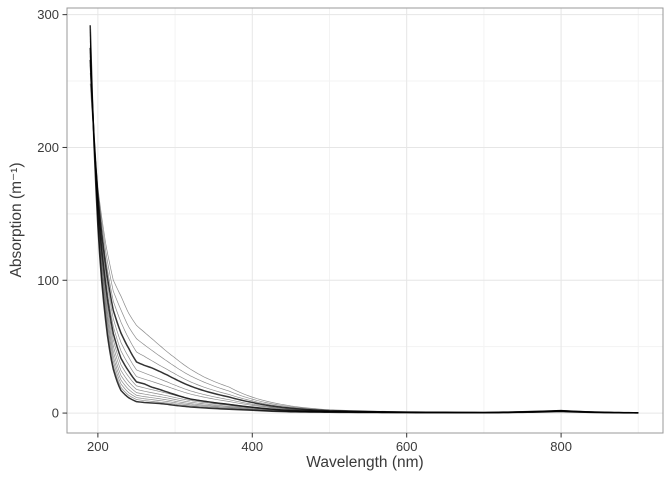 This screenshot has width=672, height=480. What do you see at coordinates (561, 446) in the screenshot?
I see `x-tick-label: 800` at bounding box center [561, 446].